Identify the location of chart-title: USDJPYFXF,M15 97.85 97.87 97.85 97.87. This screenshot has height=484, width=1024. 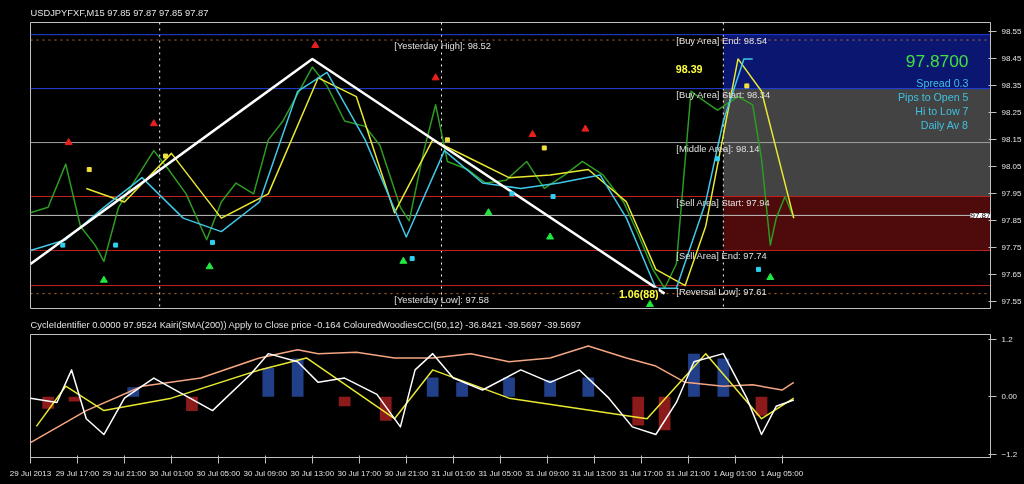
(119, 12).